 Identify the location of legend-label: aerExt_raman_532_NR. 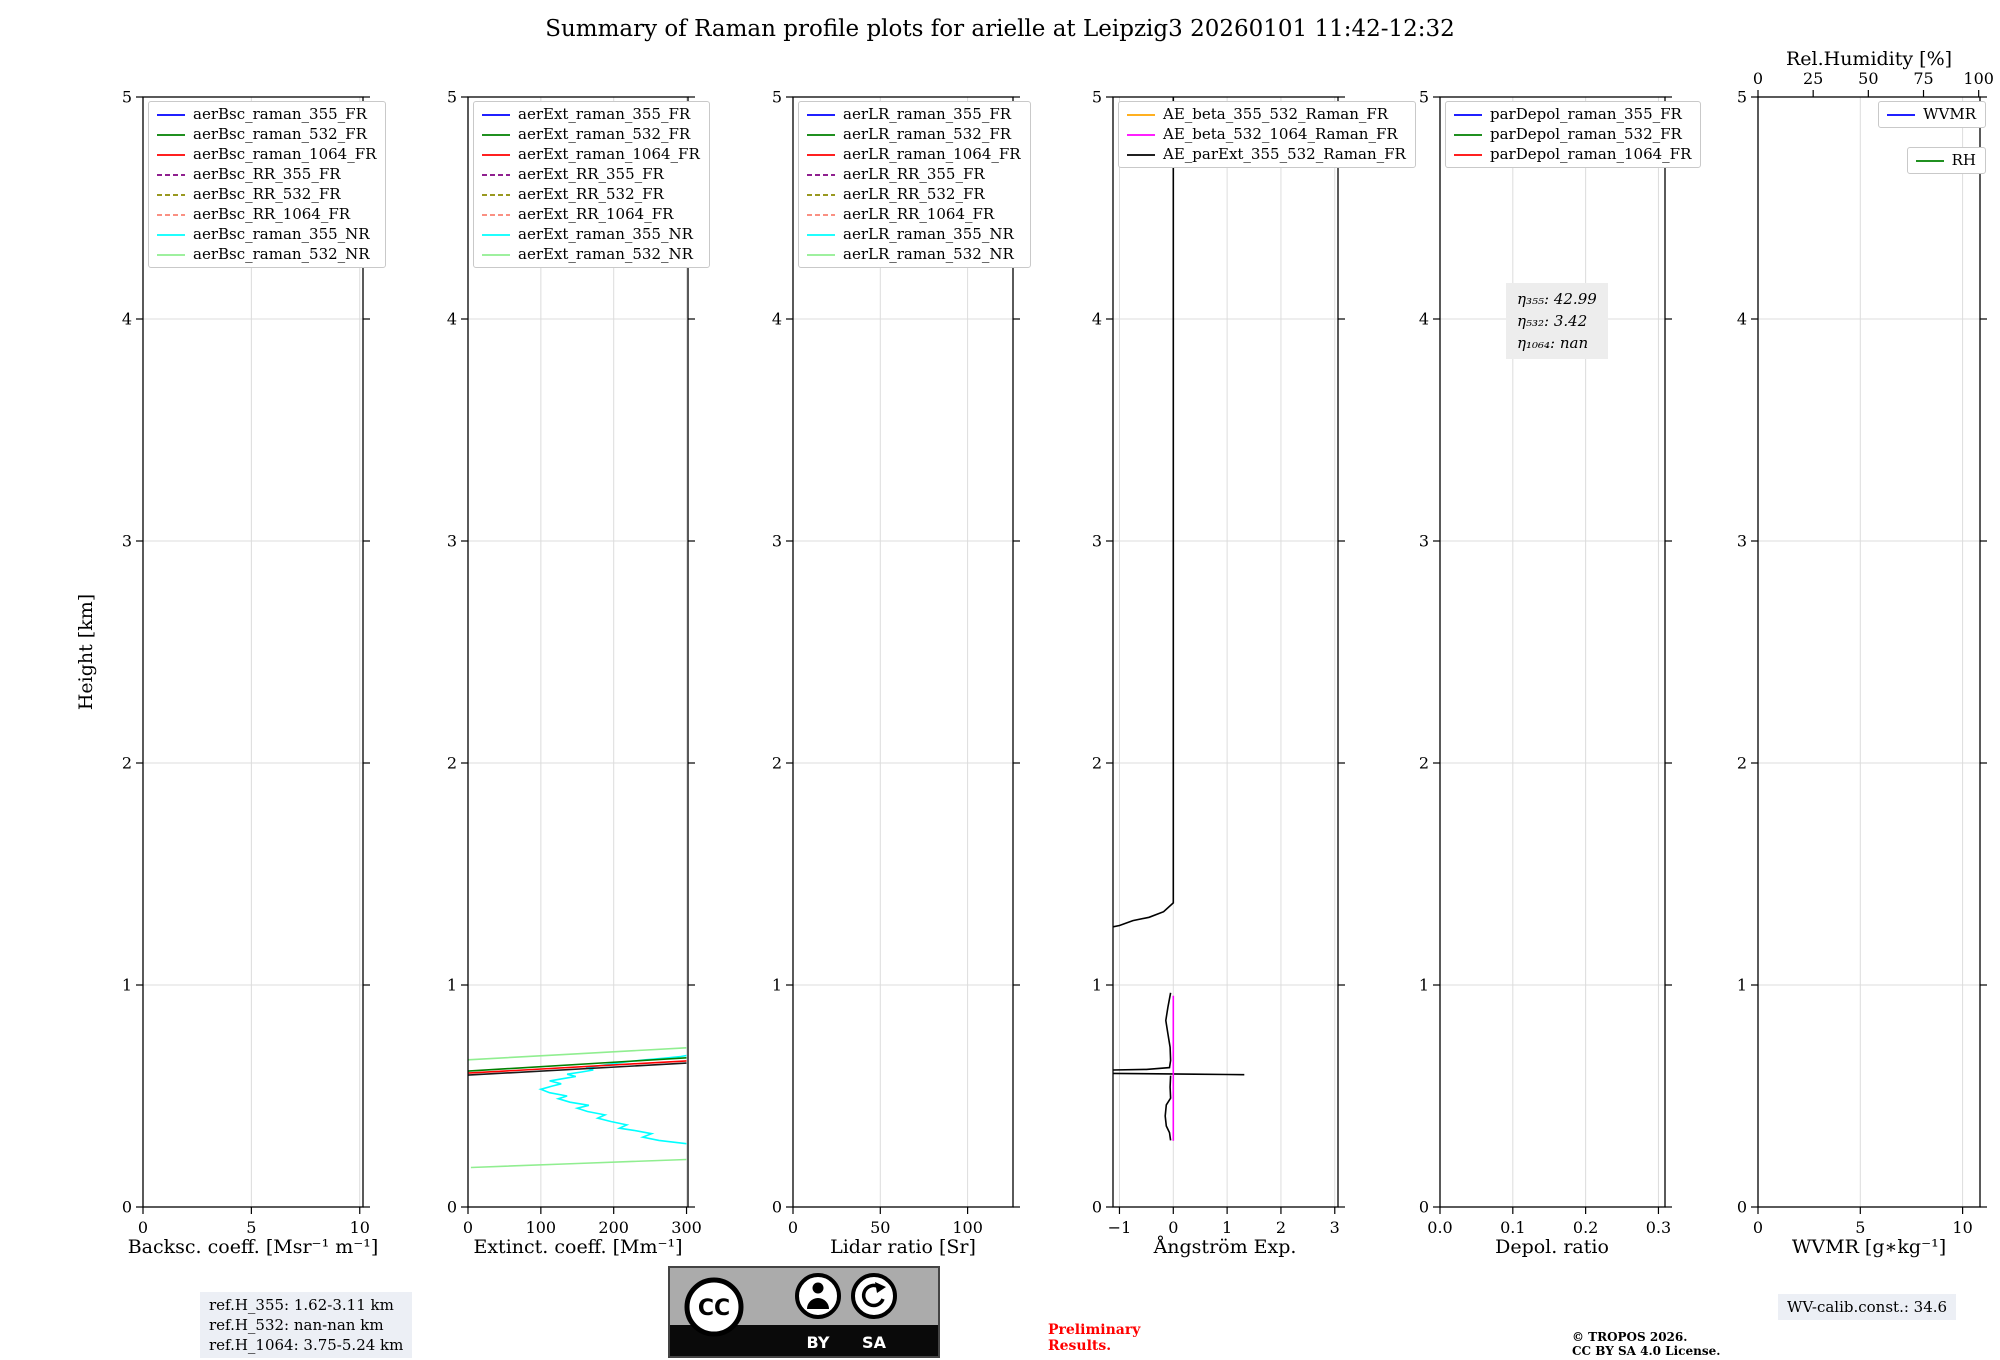
(605, 254).